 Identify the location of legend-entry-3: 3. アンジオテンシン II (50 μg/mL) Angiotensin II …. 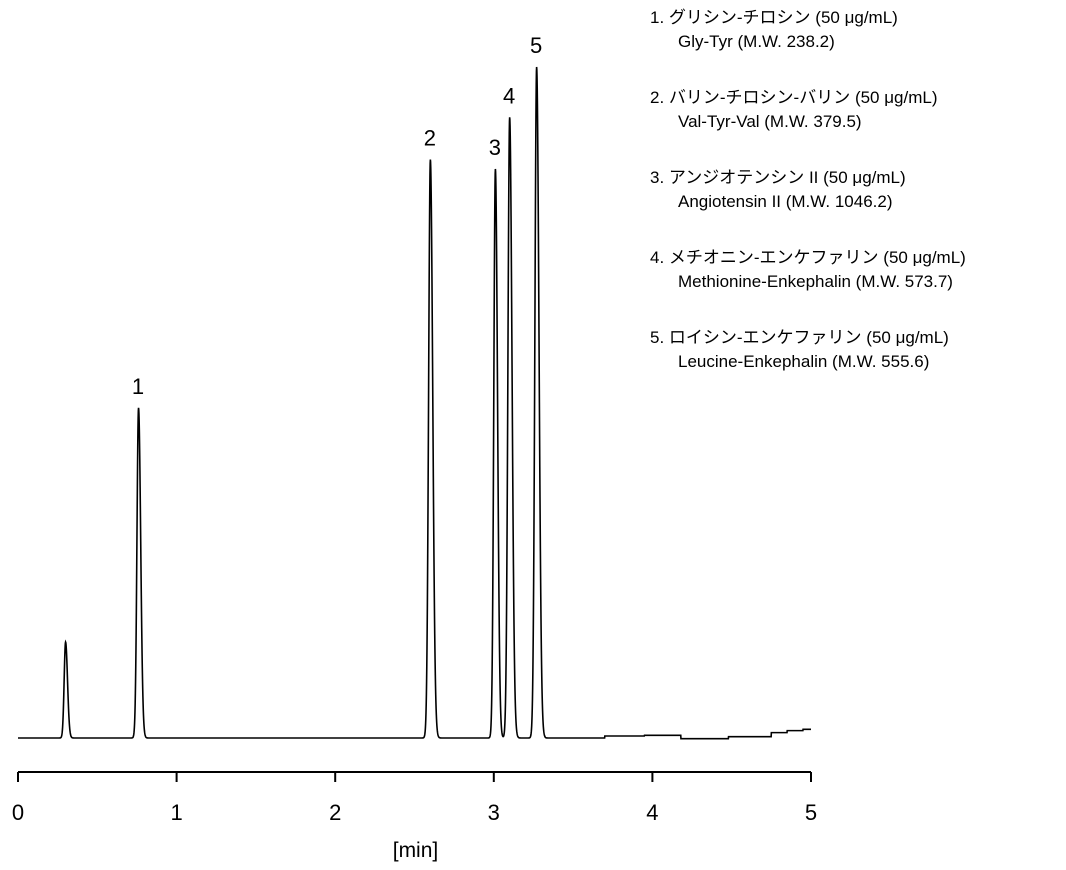
(857, 190).